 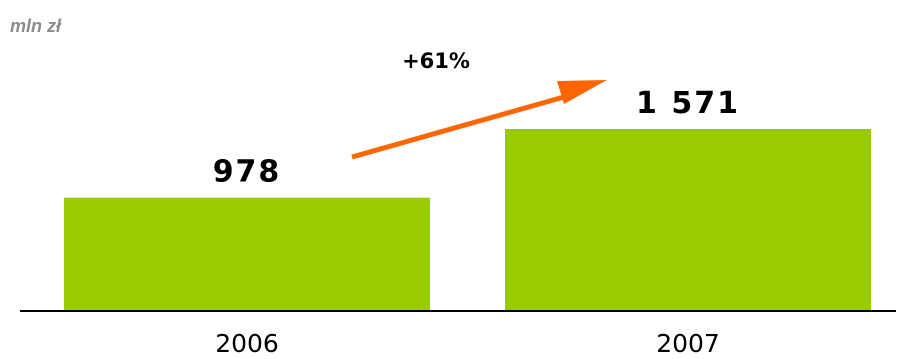 What do you see at coordinates (688, 343) in the screenshot?
I see `category-label-2007: 2007` at bounding box center [688, 343].